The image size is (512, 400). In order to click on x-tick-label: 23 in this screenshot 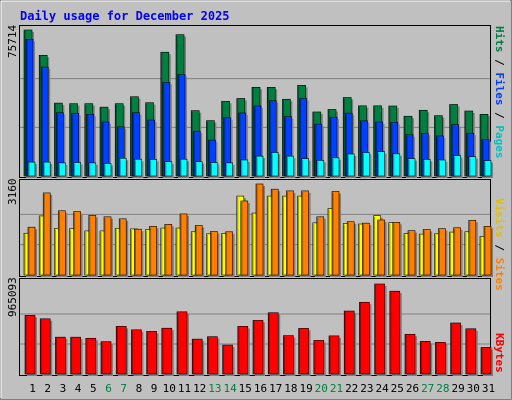, I will do `click(366, 388)`.